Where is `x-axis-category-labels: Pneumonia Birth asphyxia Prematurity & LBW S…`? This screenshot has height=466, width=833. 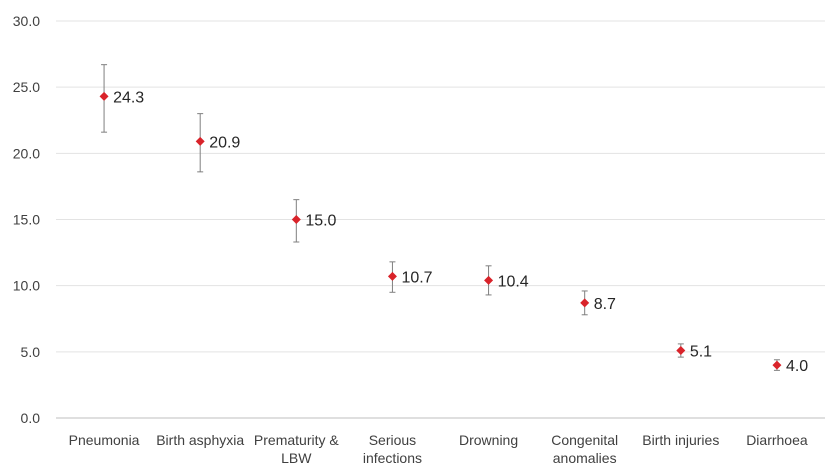
x-axis-category-labels: Pneumonia Birth asphyxia Prematurity & LBW S… is located at coordinates (438, 449).